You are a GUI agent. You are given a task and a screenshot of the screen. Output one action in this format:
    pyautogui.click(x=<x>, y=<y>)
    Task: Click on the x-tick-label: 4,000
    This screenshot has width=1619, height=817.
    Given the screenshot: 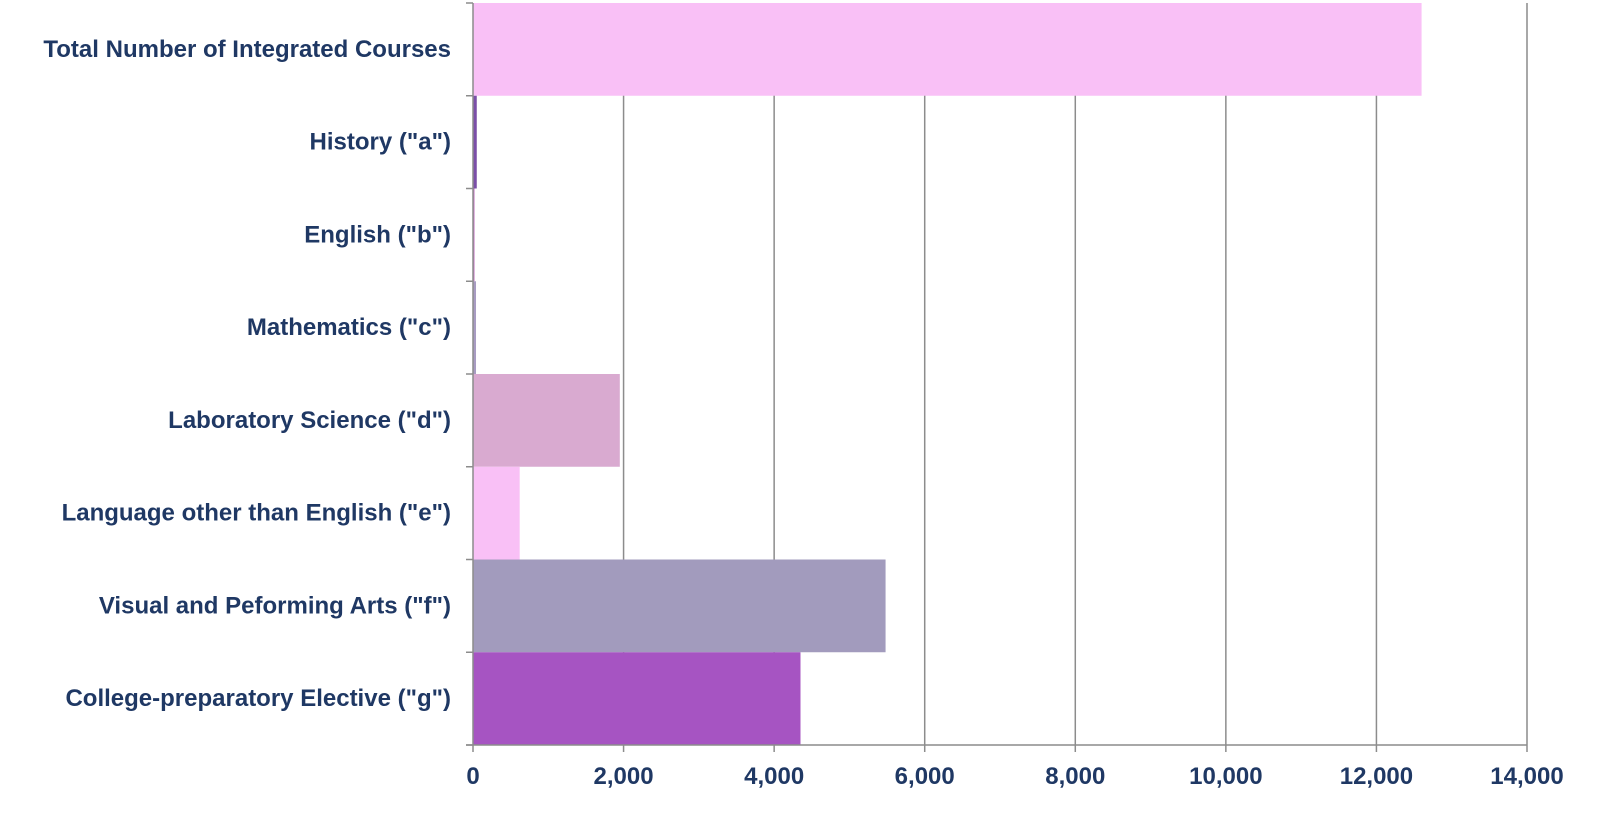 What is the action you would take?
    pyautogui.click(x=774, y=776)
    